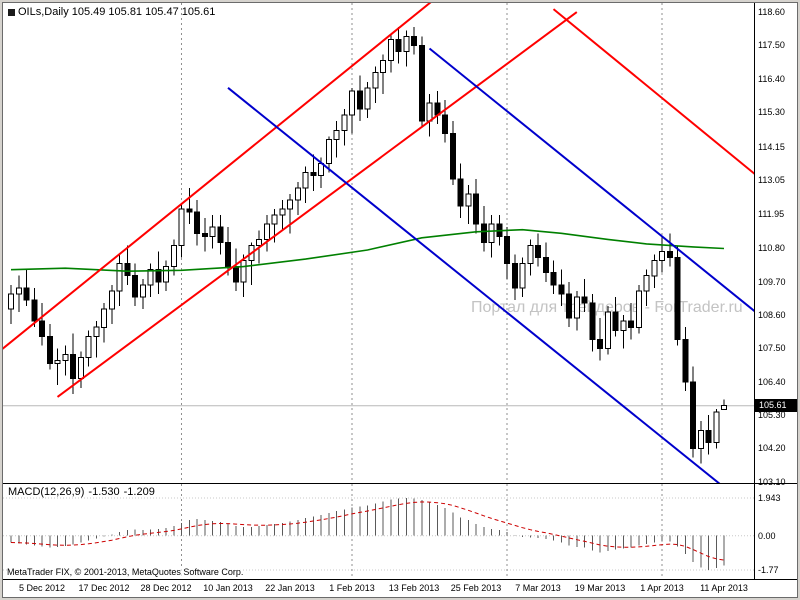  I want to click on macd-title: MACD(12,26,9) -1.530 -1.209, so click(83, 492).